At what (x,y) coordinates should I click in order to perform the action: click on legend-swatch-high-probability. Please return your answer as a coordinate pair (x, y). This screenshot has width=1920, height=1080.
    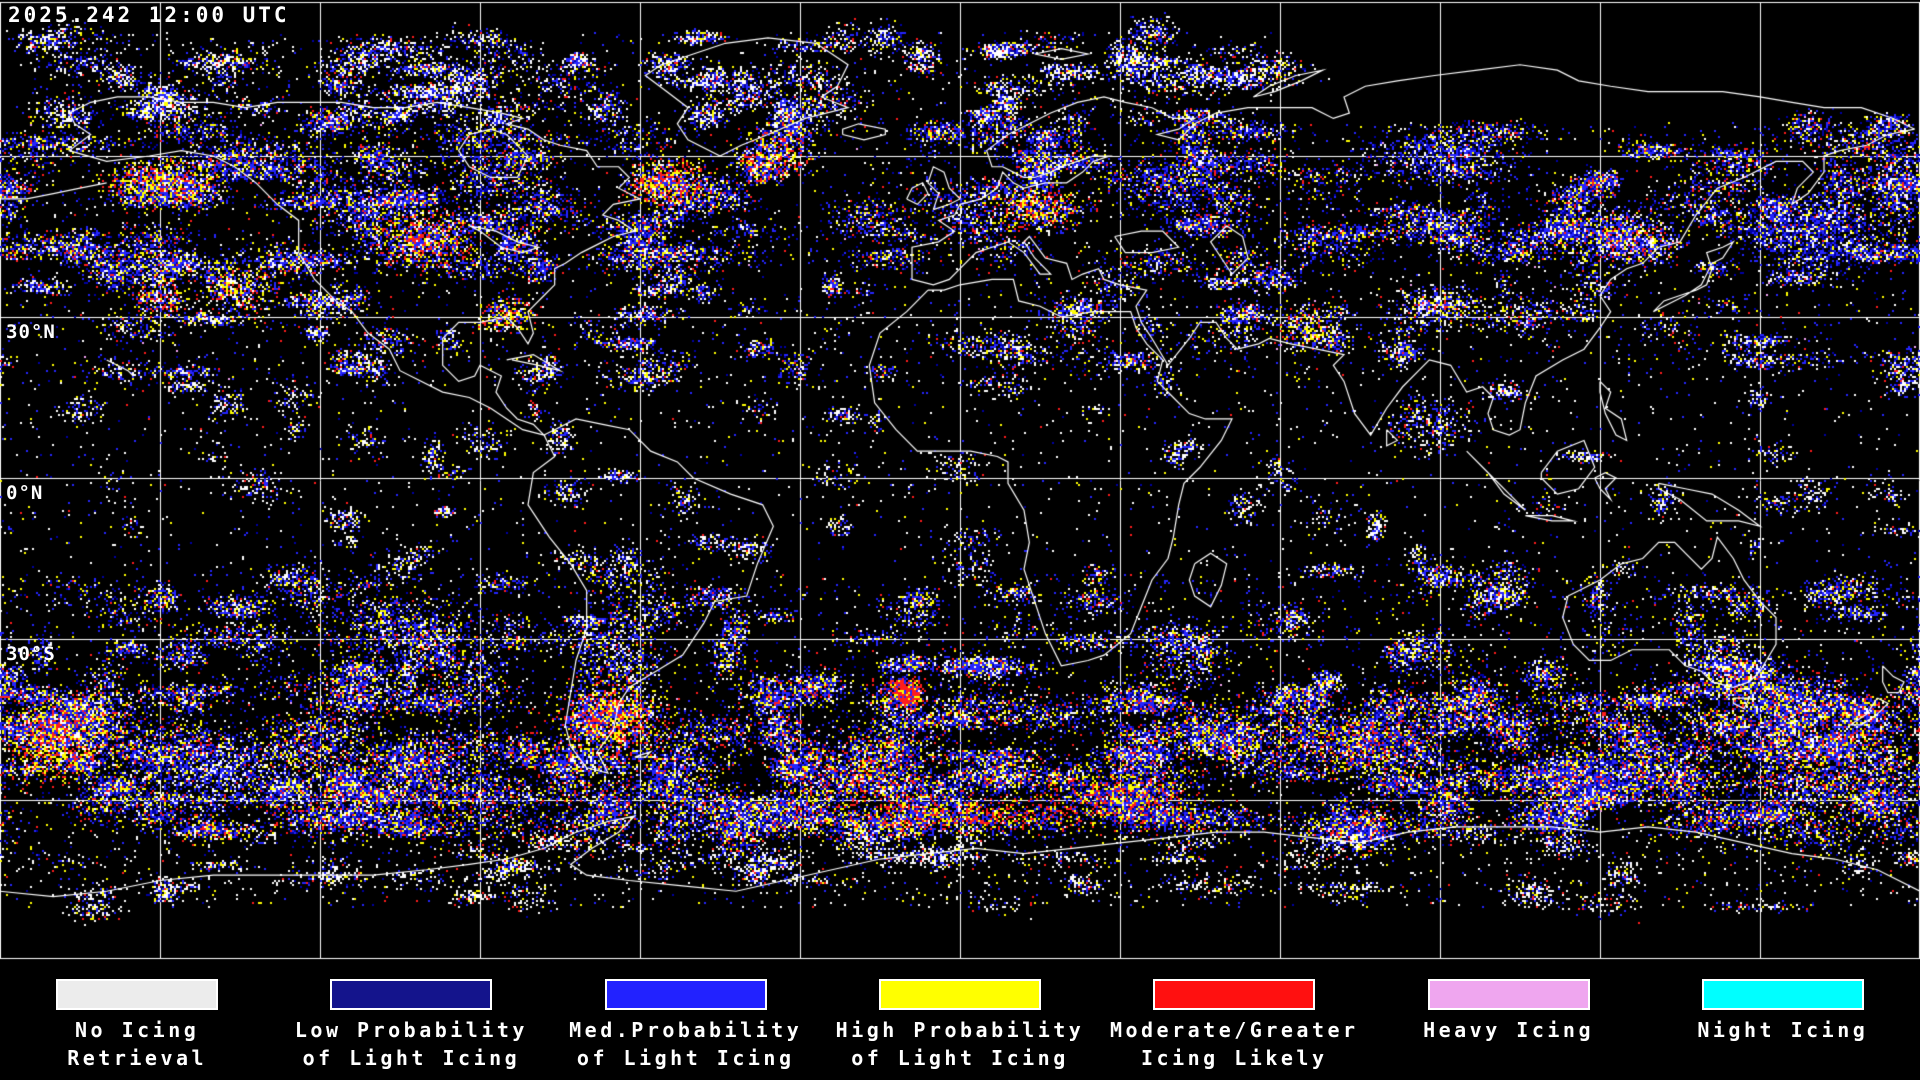
    Looking at the image, I should click on (959, 994).